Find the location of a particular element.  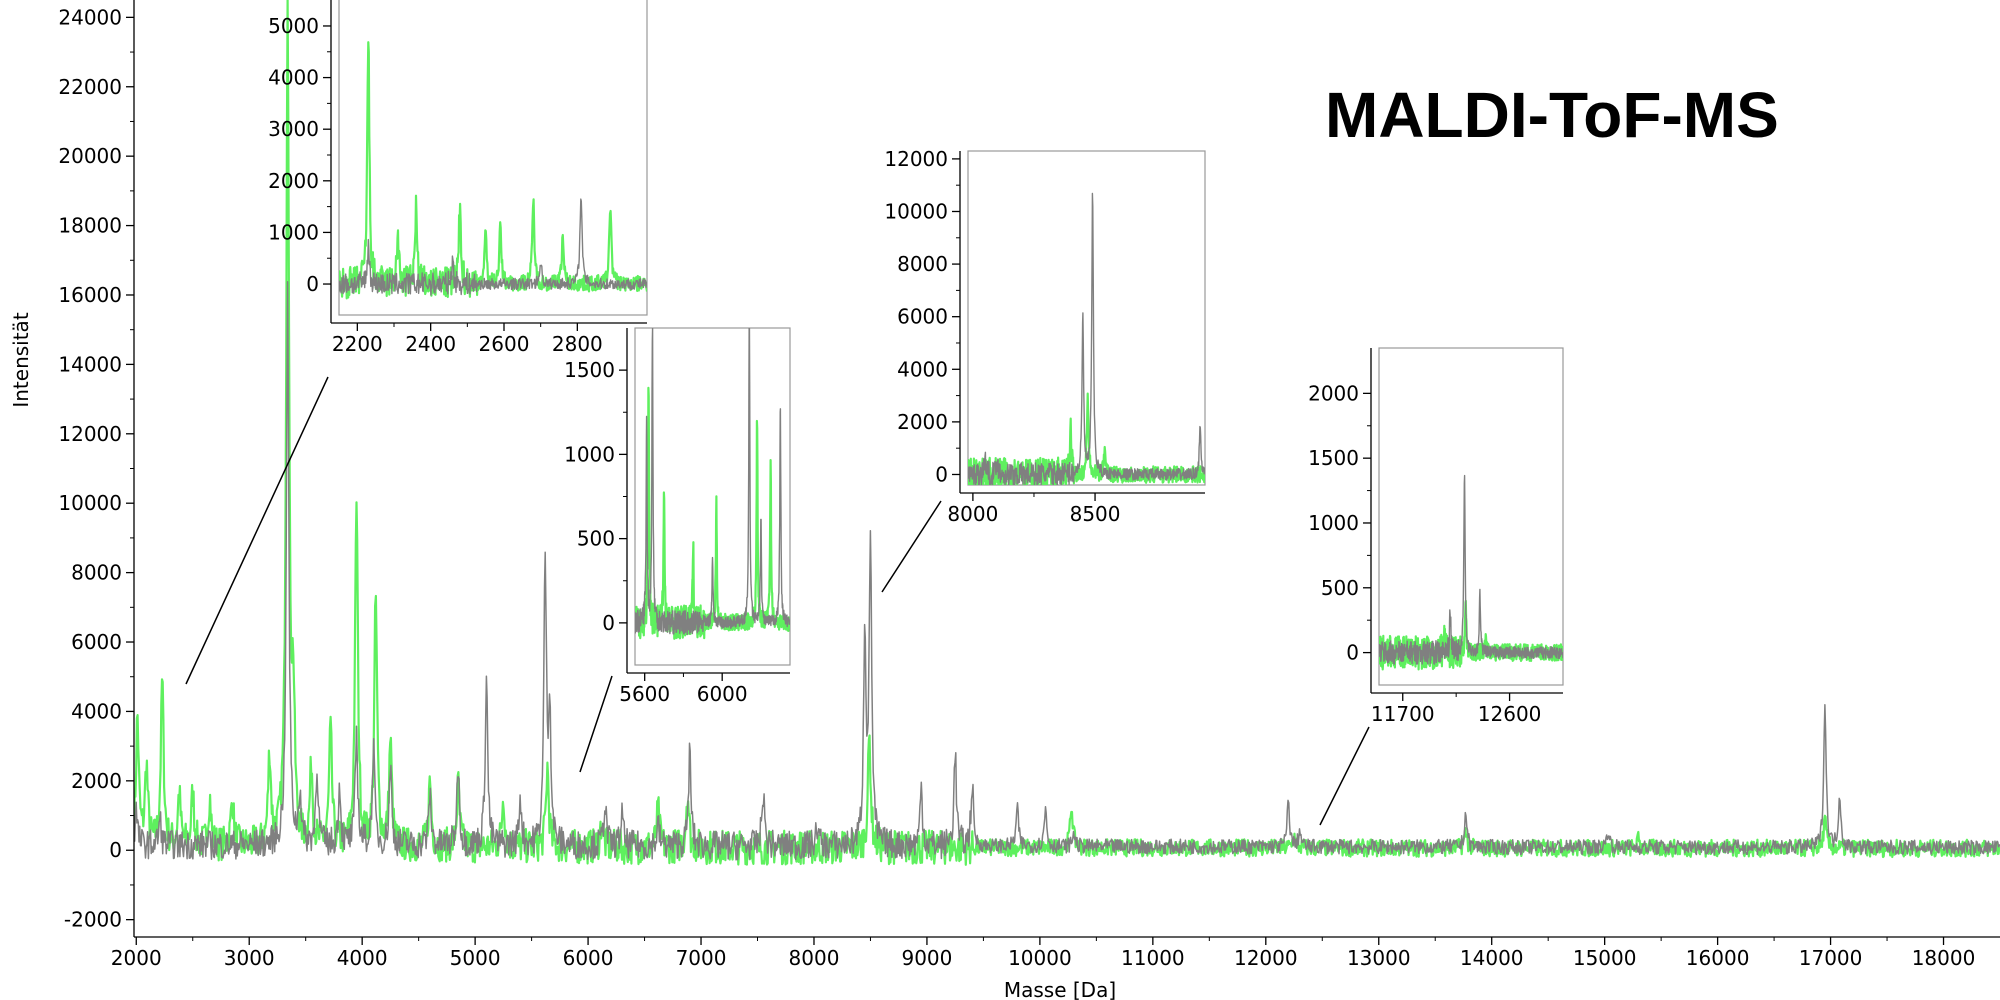

x-tick-label: 2000 is located at coordinates (136, 958).